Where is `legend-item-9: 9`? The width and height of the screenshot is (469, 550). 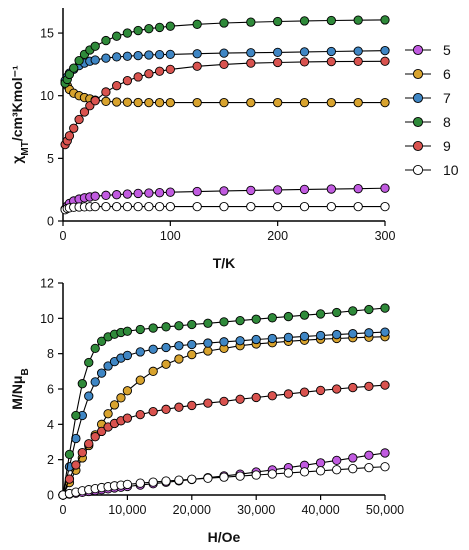
legend-item-9: 9 is located at coordinates (428, 146).